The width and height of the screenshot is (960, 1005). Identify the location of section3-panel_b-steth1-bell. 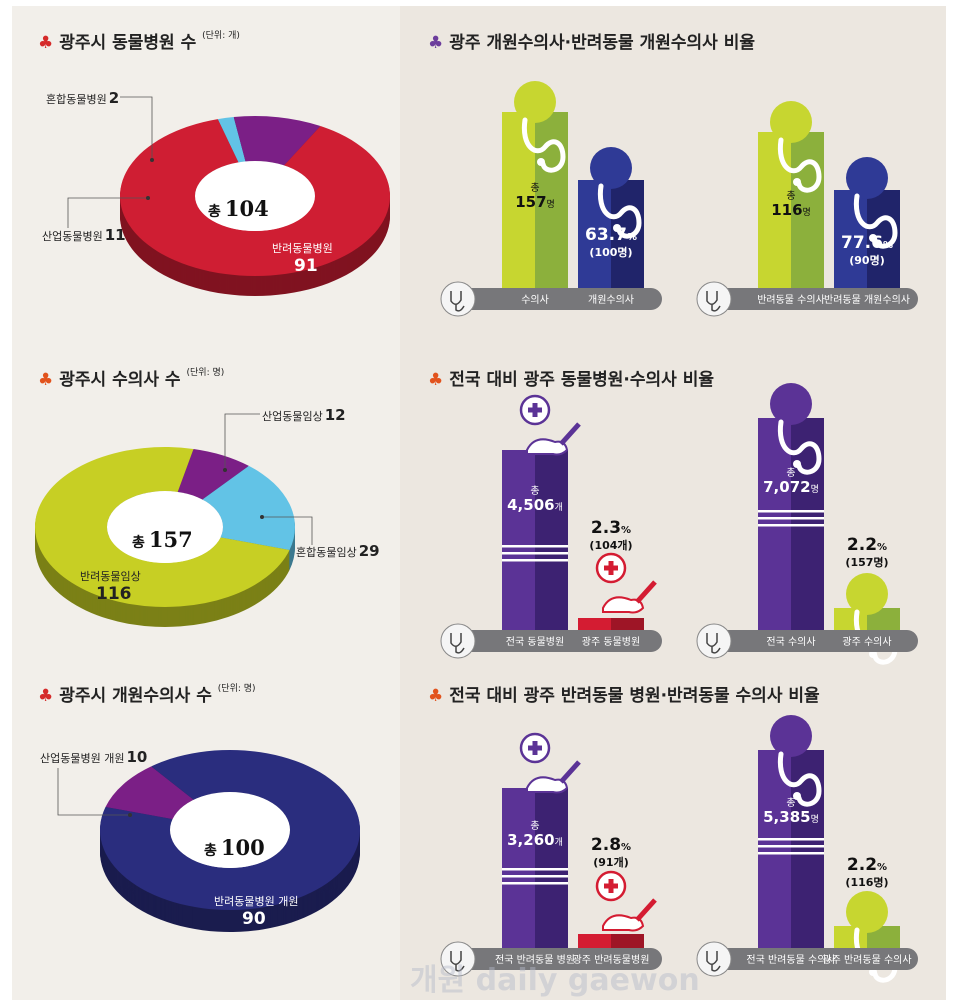
(797, 796).